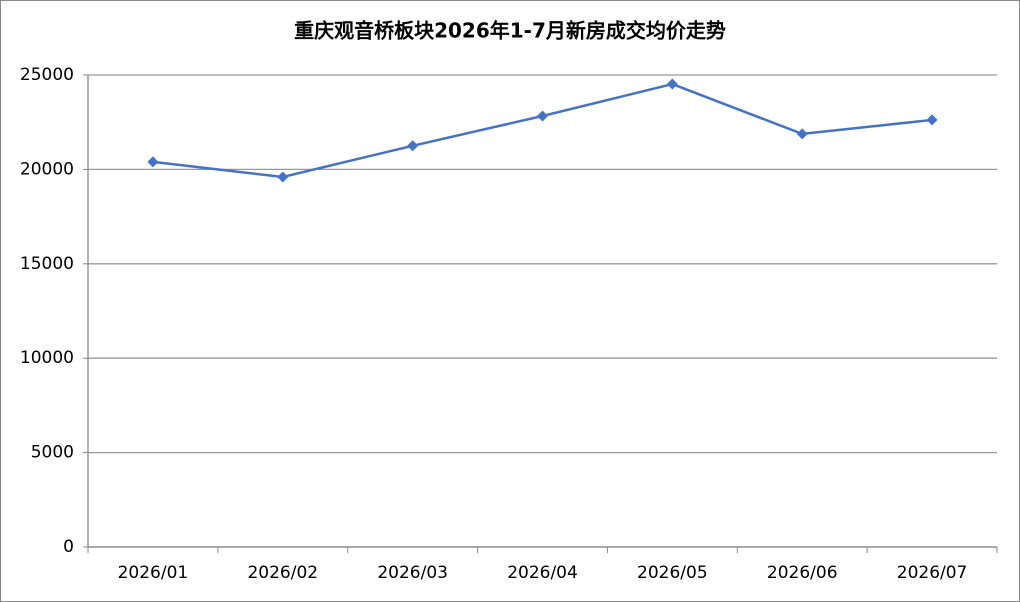 The height and width of the screenshot is (602, 1020). Describe the element at coordinates (542, 573) in the screenshot. I see `x-tick-label: 2026/04` at that location.